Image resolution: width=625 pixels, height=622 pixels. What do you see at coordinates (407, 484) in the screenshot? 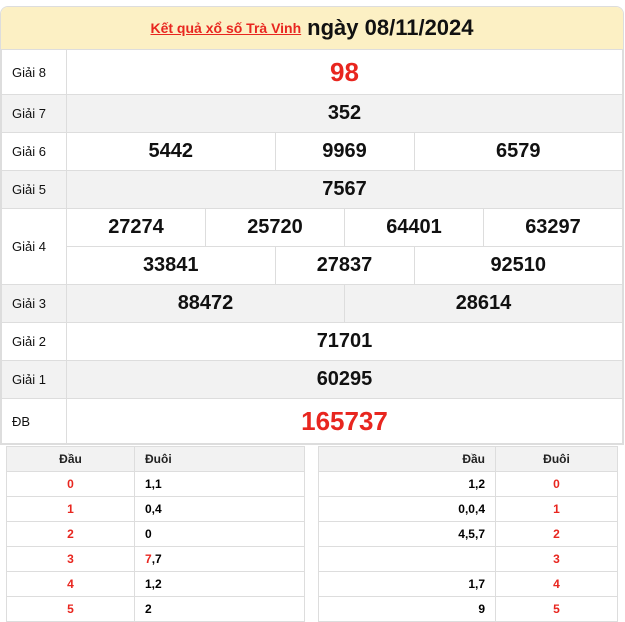
I see `dau-cell: 1,2` at bounding box center [407, 484].